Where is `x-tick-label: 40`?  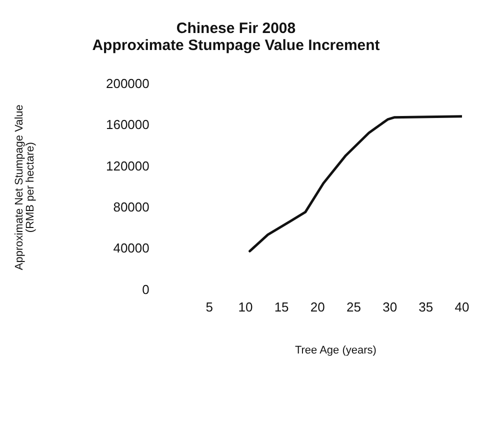
x-tick-label: 40 is located at coordinates (462, 307).